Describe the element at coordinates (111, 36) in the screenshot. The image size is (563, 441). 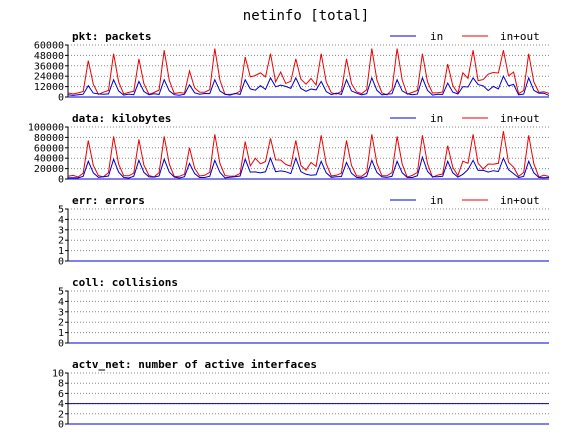
I see `panel-title: pkt: packets` at that location.